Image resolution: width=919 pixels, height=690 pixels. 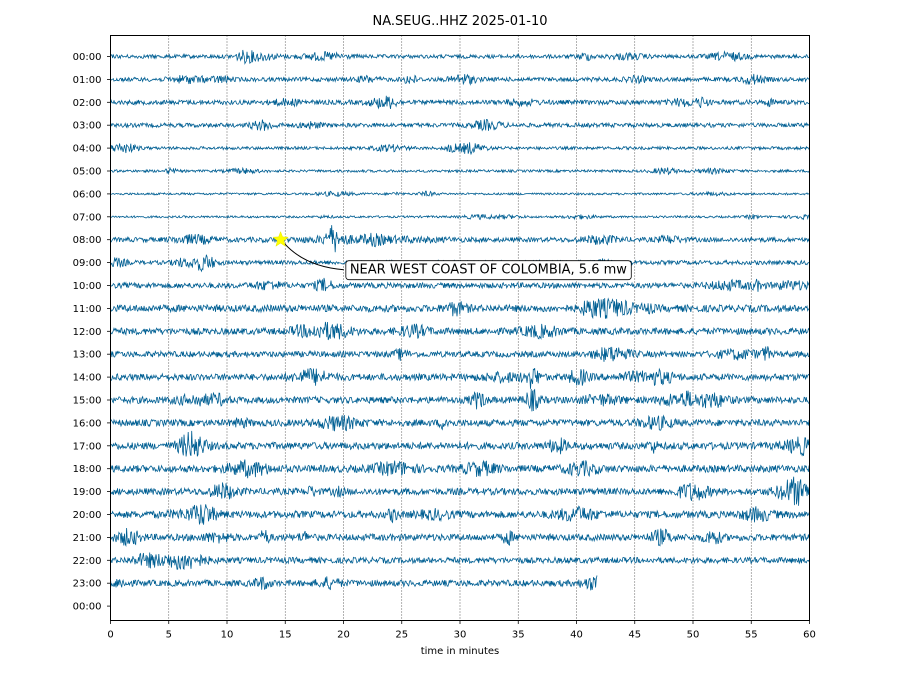 What do you see at coordinates (87, 286) in the screenshot?
I see `y-tick-label: 10:00` at bounding box center [87, 286].